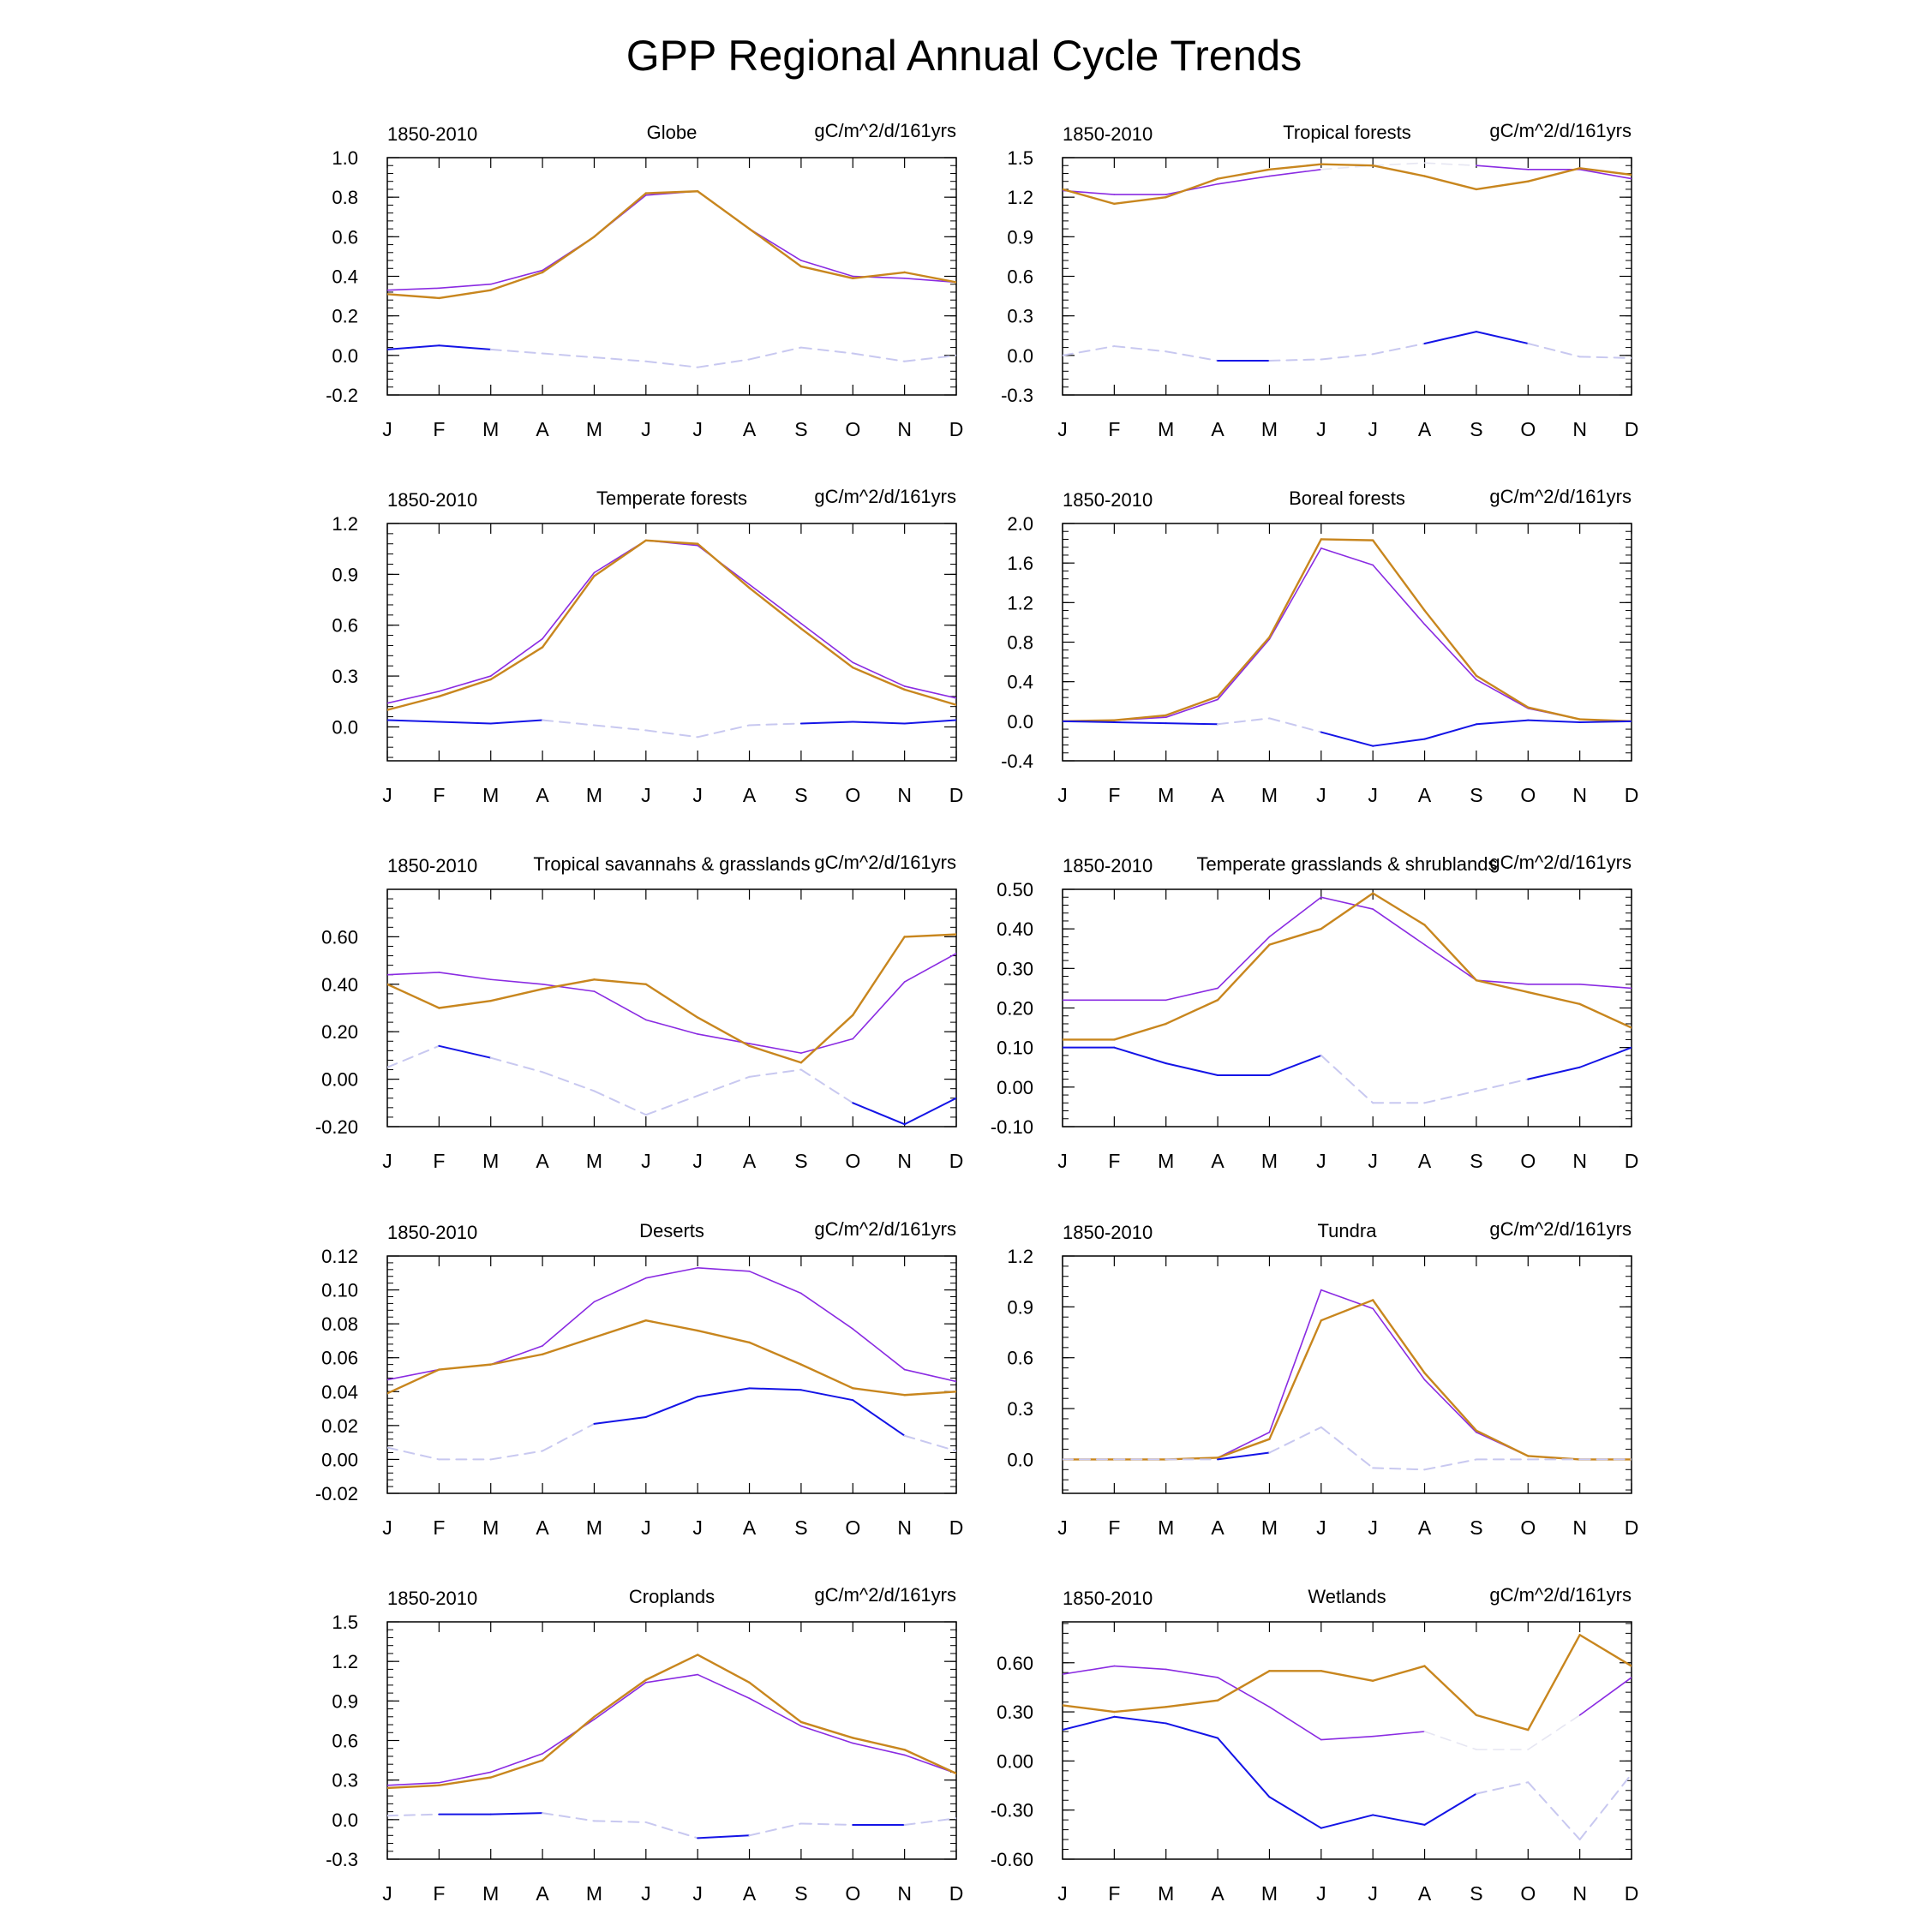 This screenshot has width=1928, height=1932. I want to click on y-tick-label: 0.9, so click(345, 574).